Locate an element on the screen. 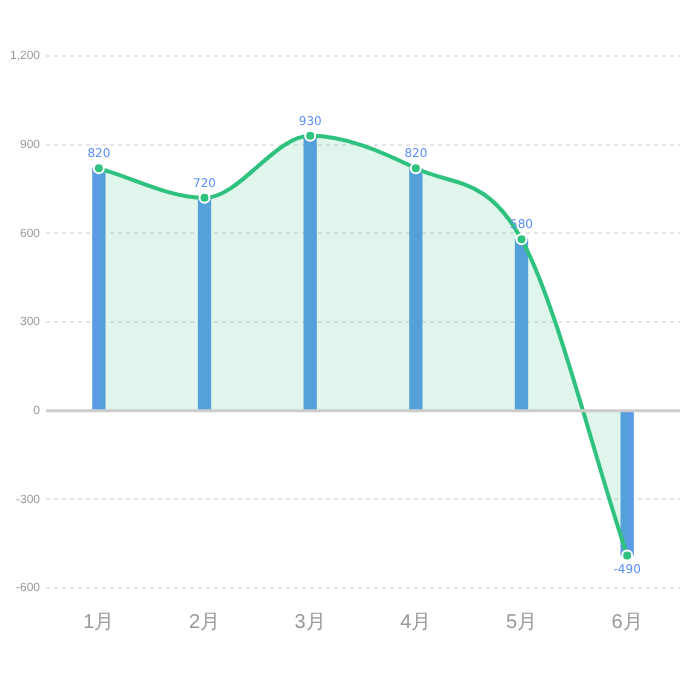  x-tick-label: 3月 is located at coordinates (310, 622).